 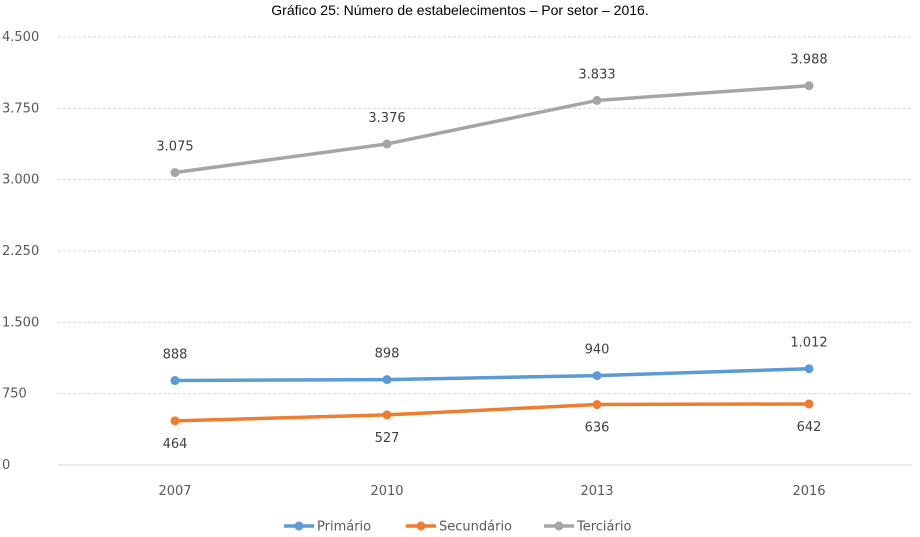 I want to click on y-tick-label: 2.250, so click(x=20, y=251).